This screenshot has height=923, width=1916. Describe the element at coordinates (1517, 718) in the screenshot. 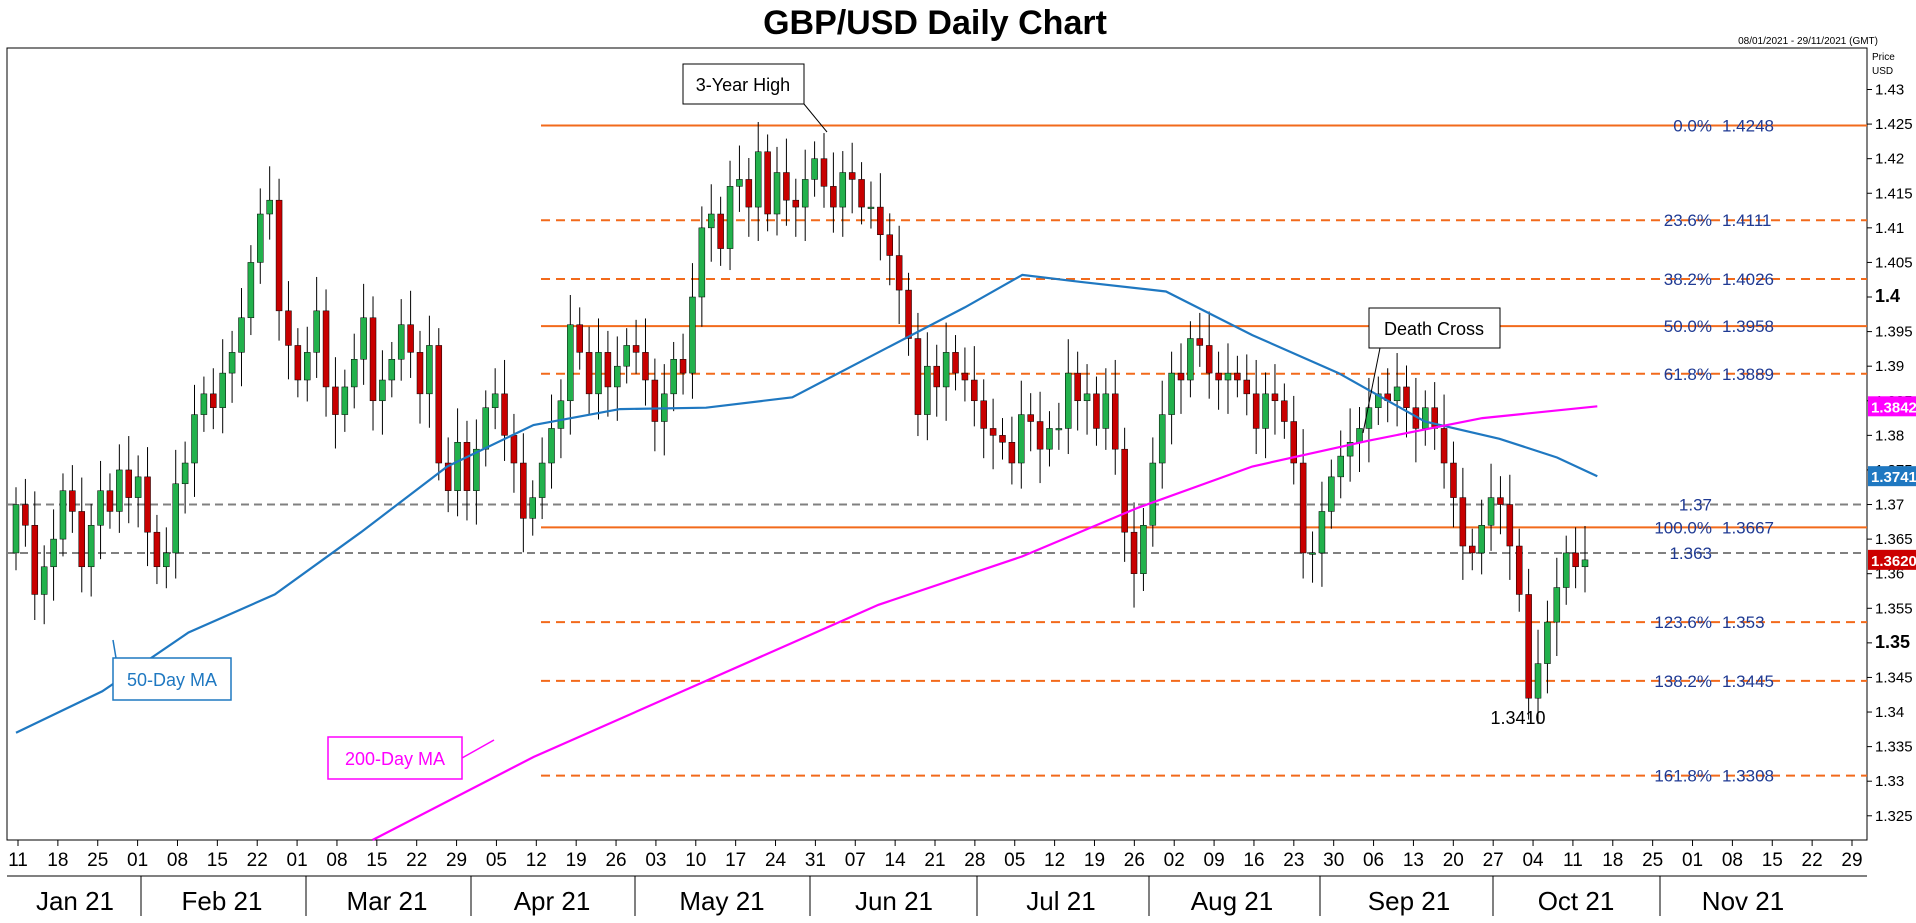

I see `low-value-label: 1.3410` at that location.